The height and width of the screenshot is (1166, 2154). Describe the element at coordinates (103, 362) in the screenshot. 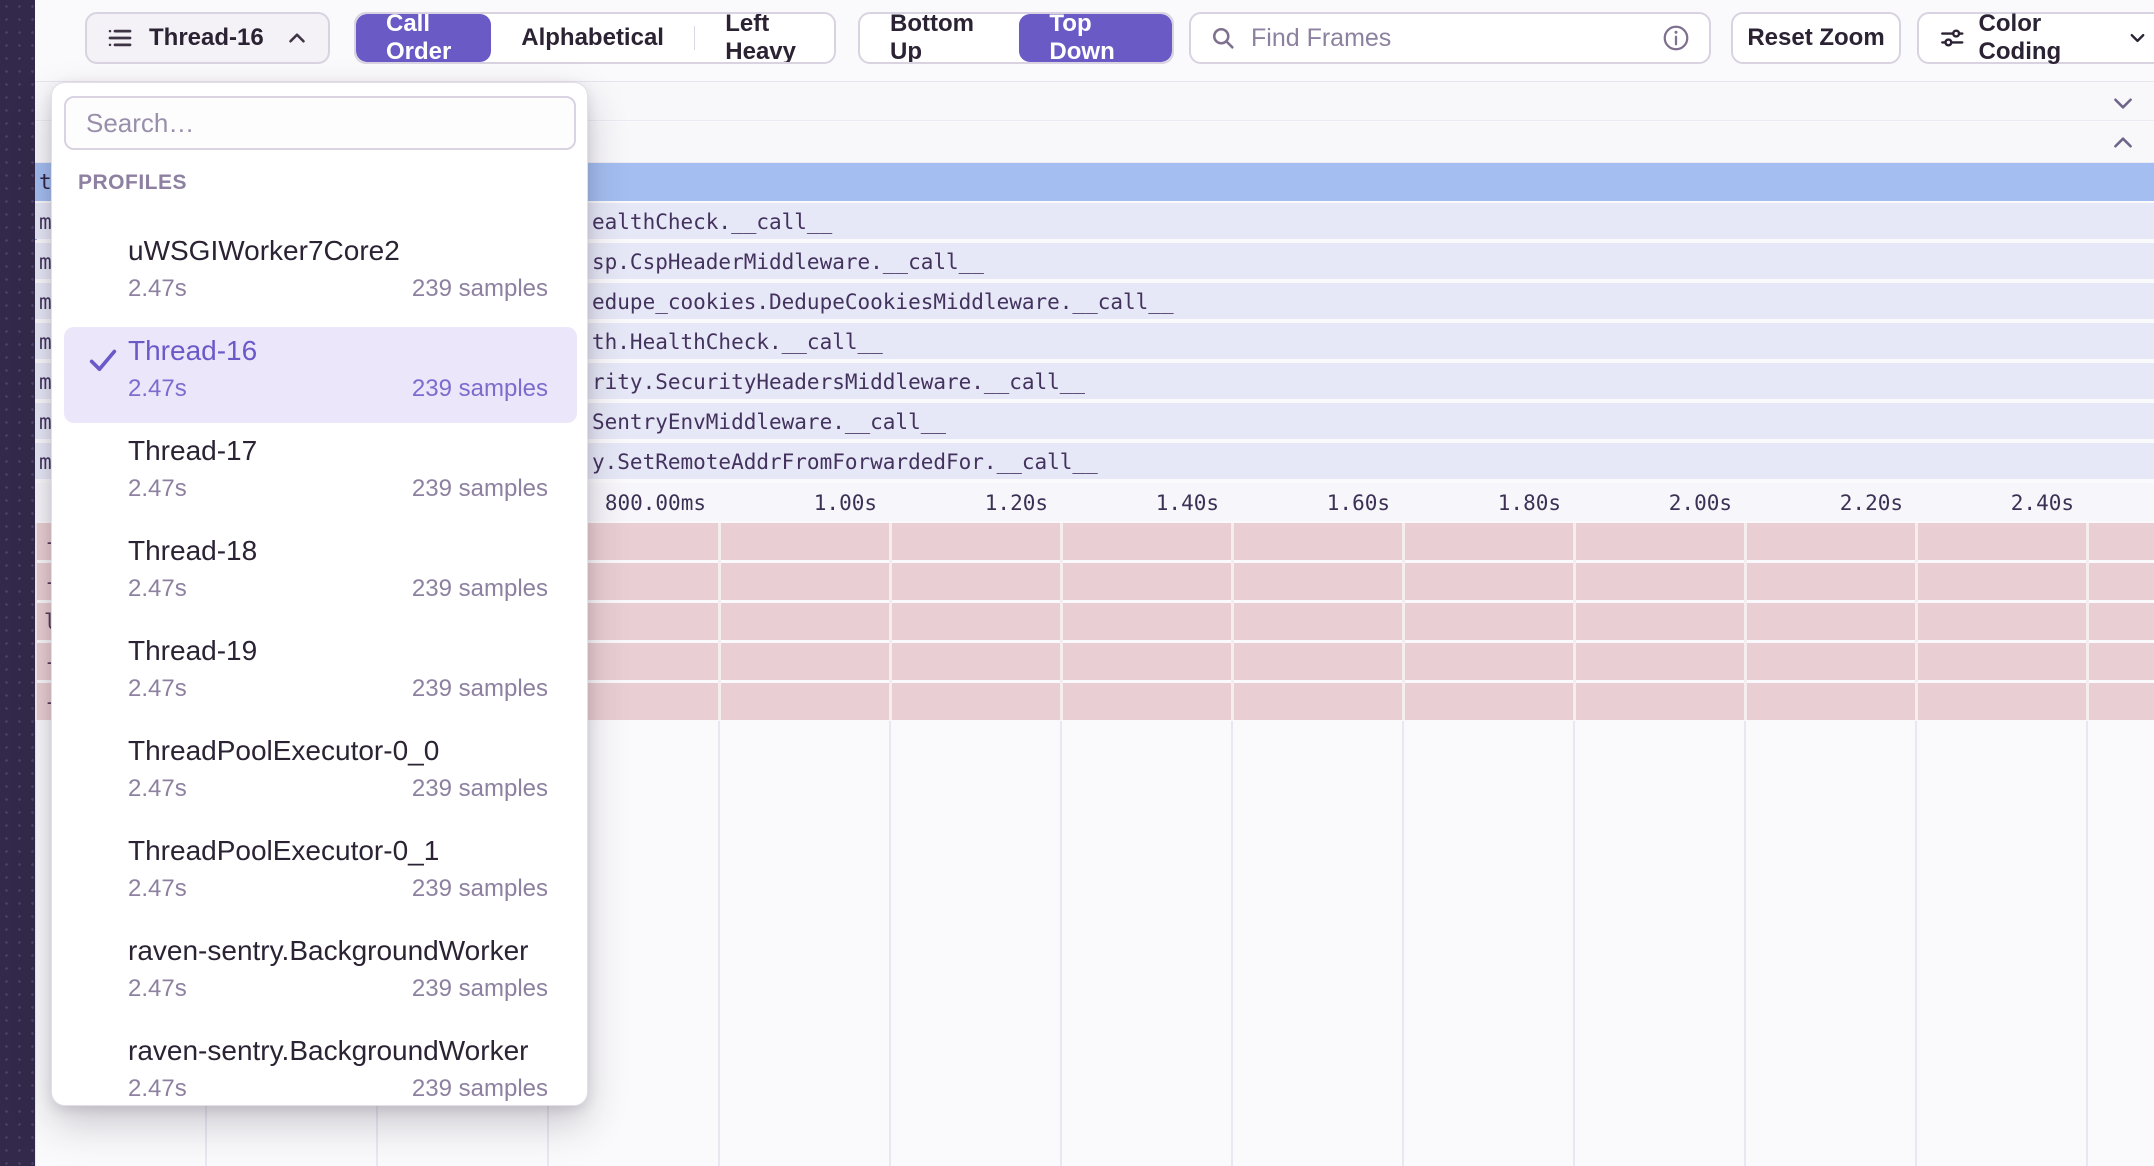

I see `checkmark-icon` at that location.